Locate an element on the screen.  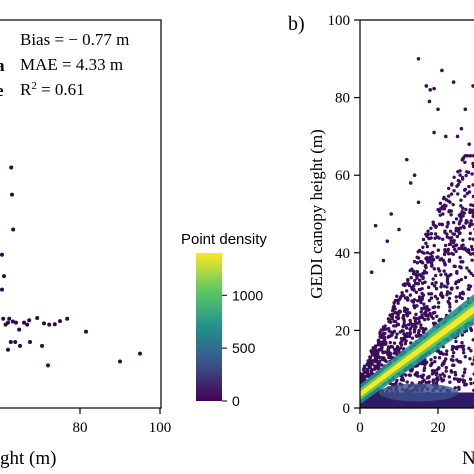
panel-b-label: b) is located at coordinates (296, 24).